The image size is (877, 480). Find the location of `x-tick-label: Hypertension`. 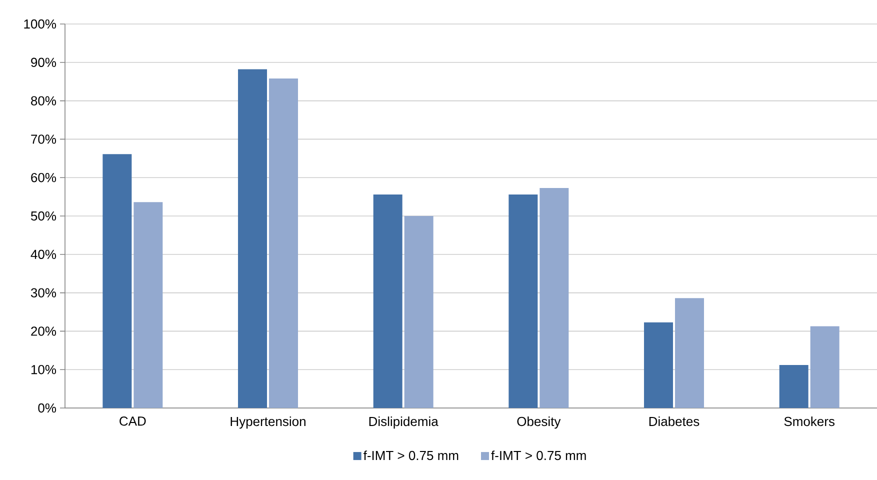

x-tick-label: Hypertension is located at coordinates (268, 422).